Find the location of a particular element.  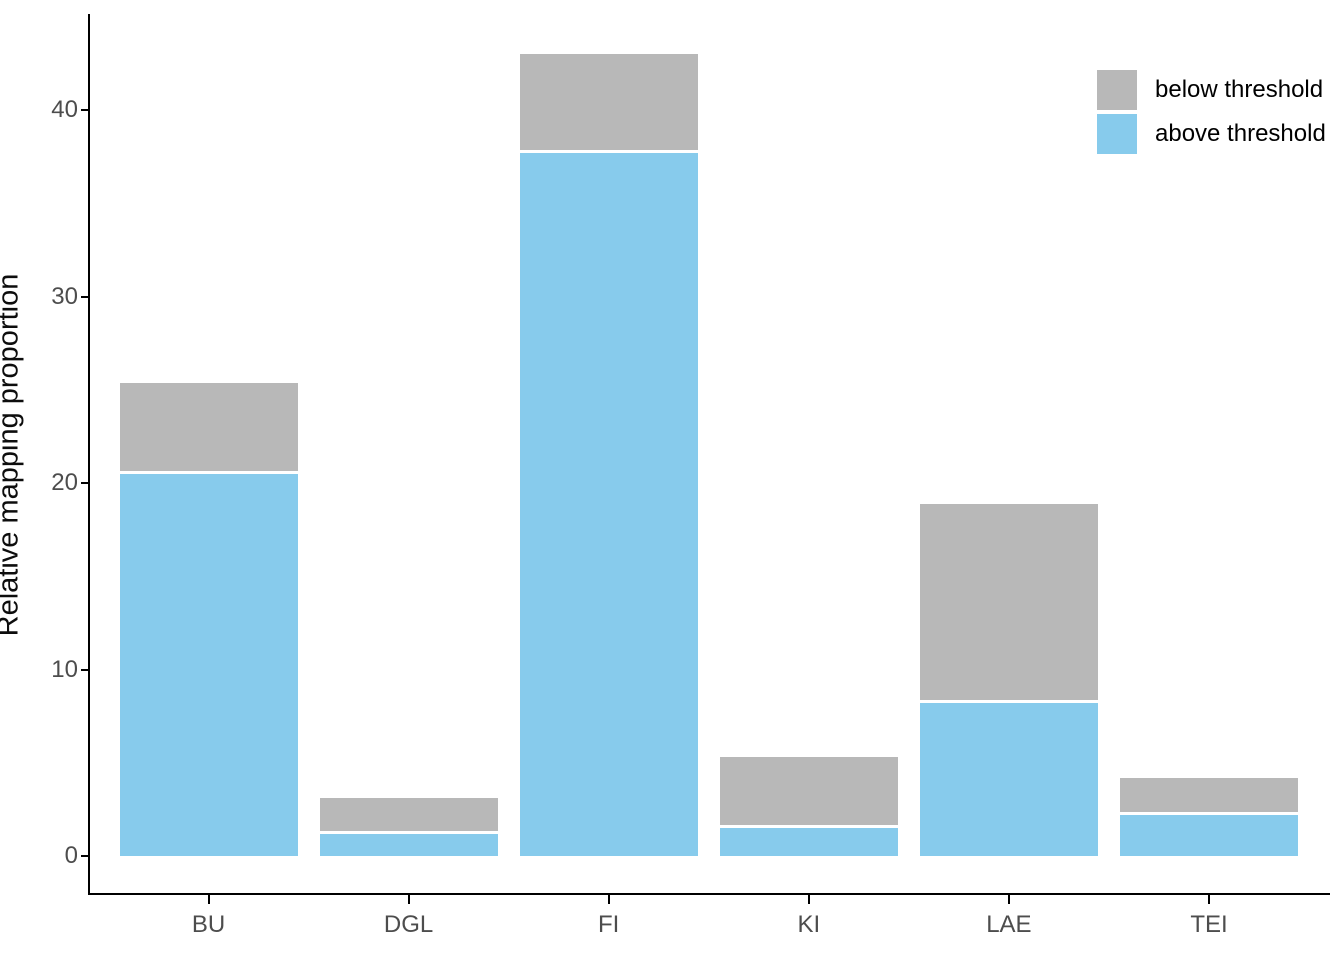

x-tick-label: DGL is located at coordinates (408, 924).